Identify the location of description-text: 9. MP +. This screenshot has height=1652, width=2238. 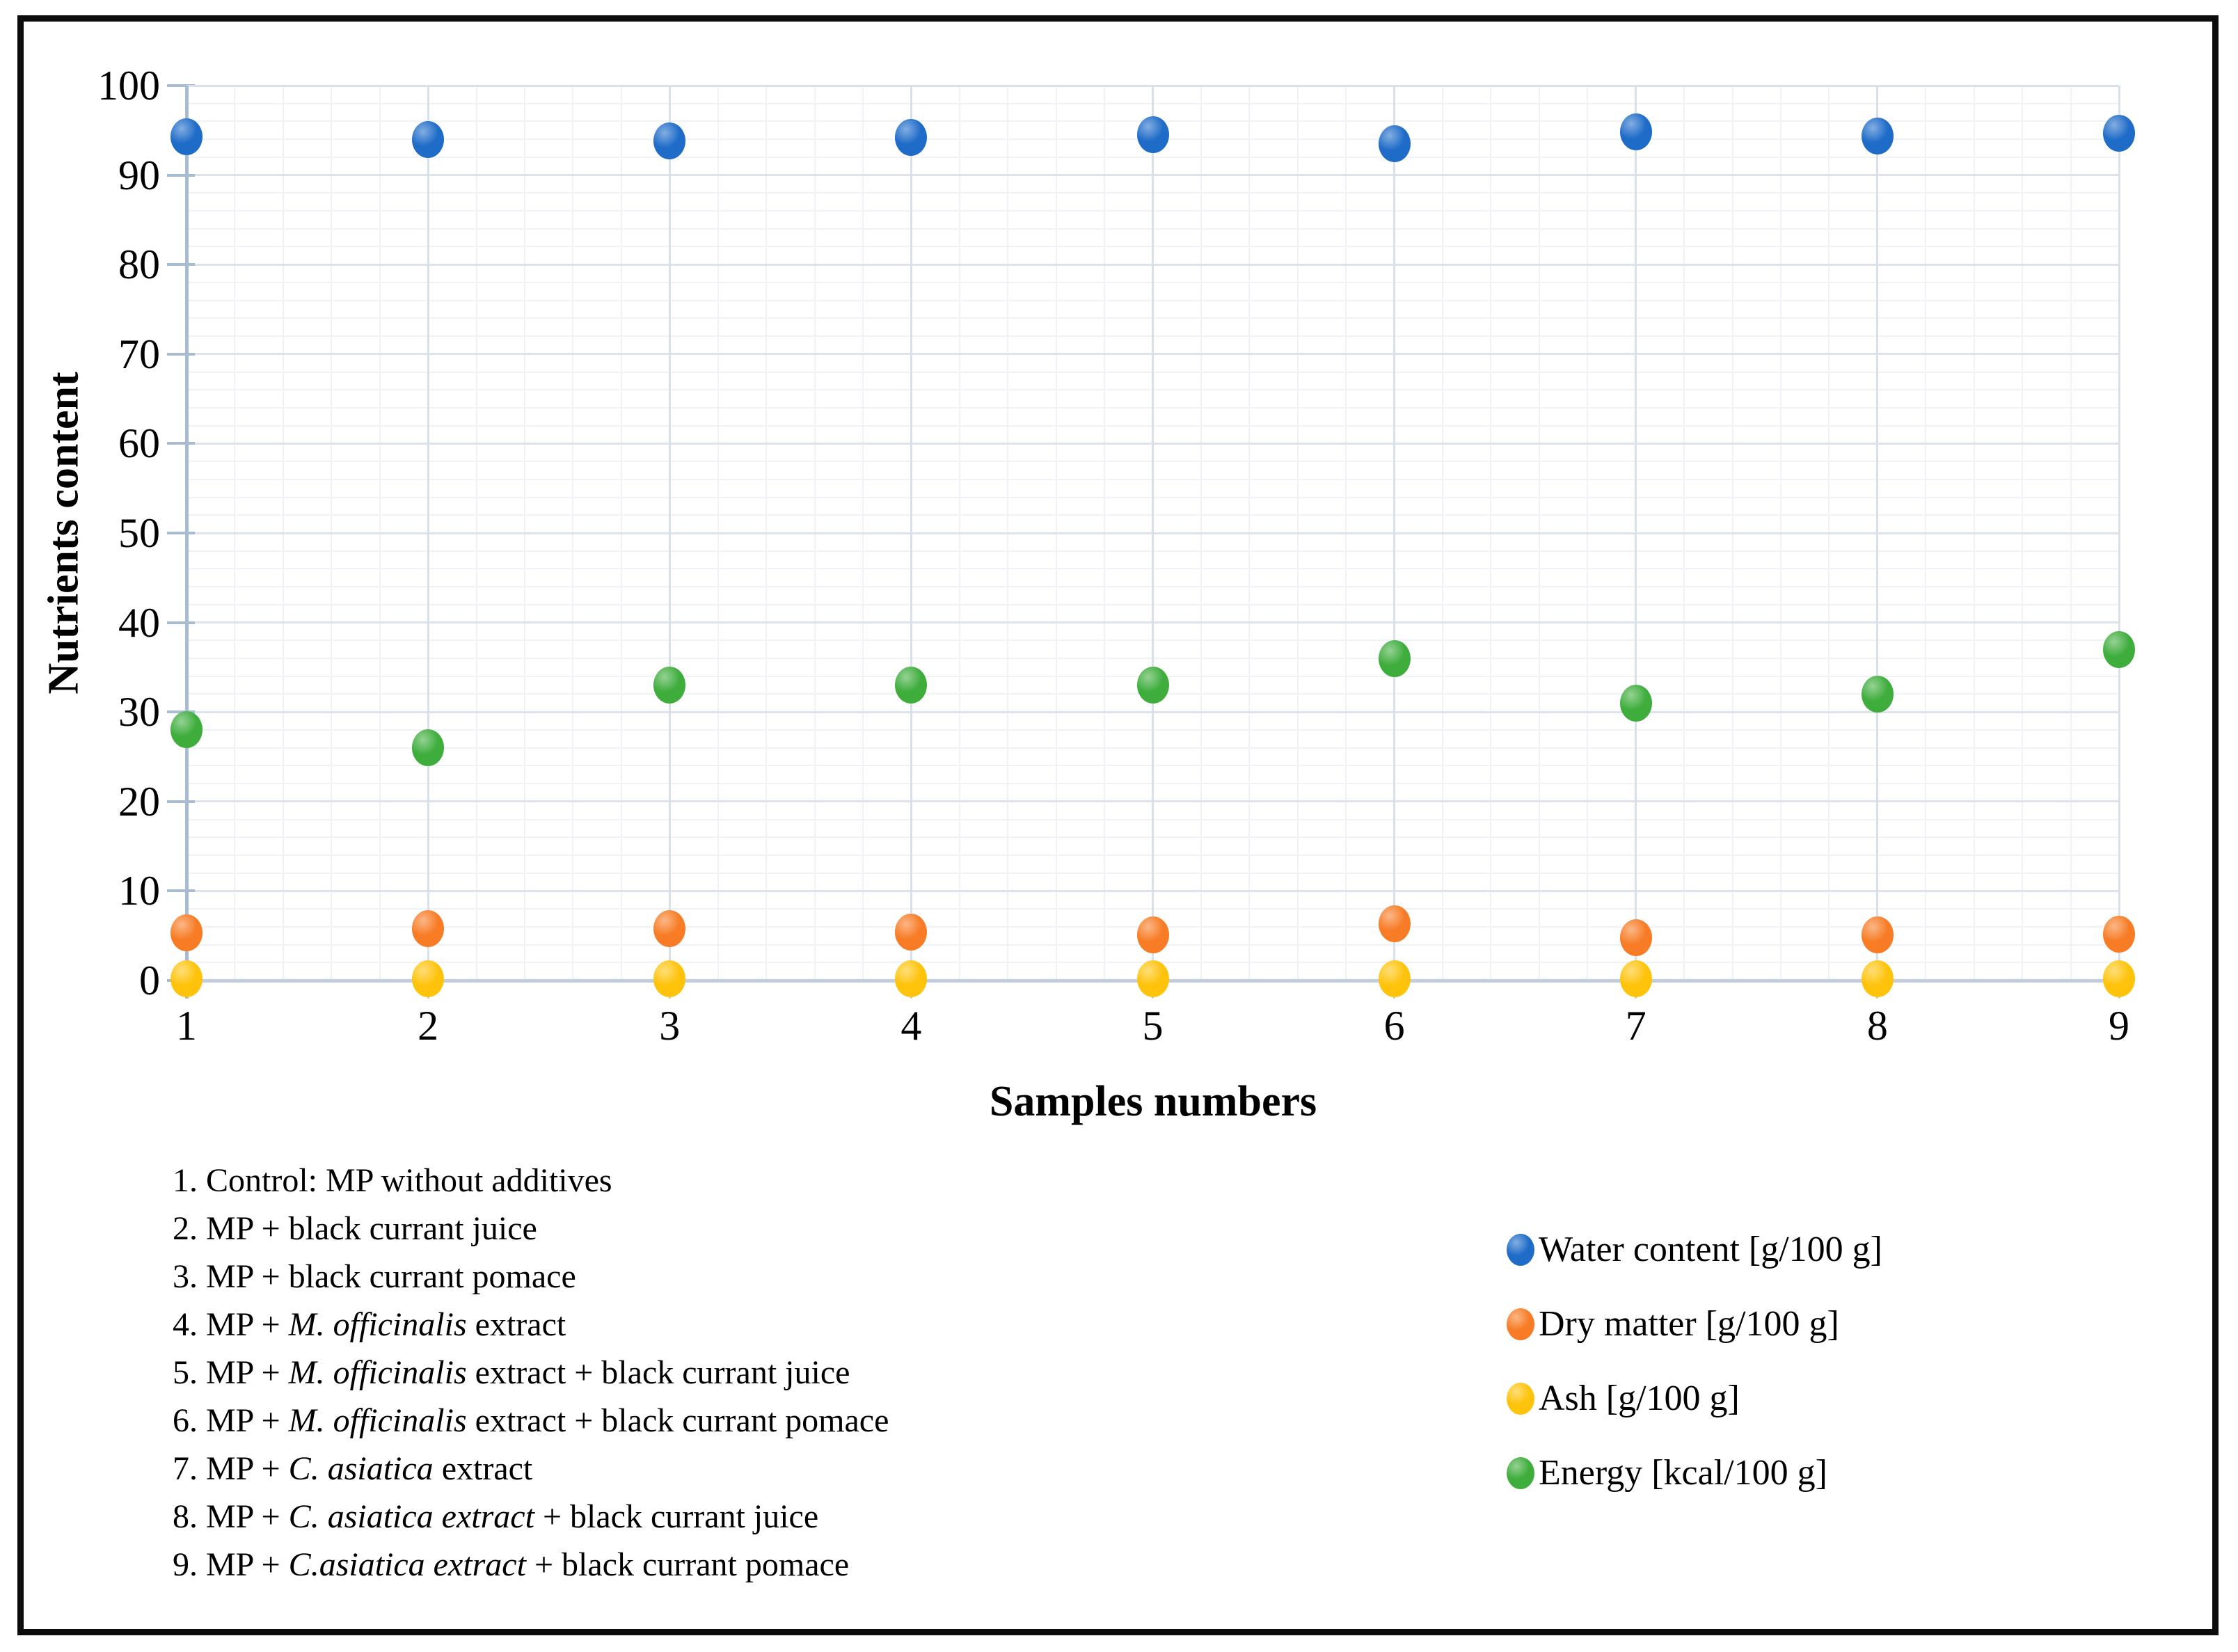
(231, 1564).